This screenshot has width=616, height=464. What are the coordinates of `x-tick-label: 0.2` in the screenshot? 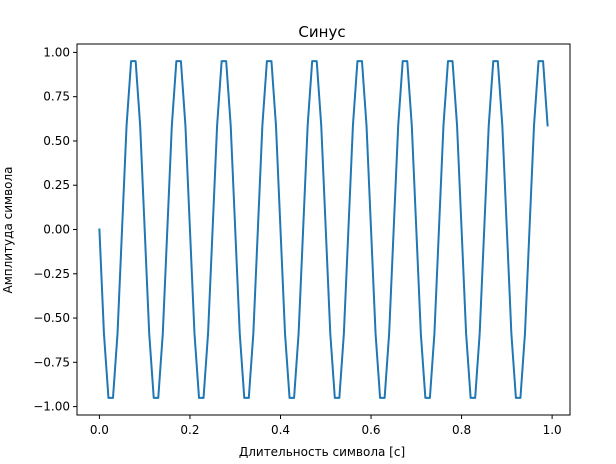 It's located at (189, 430).